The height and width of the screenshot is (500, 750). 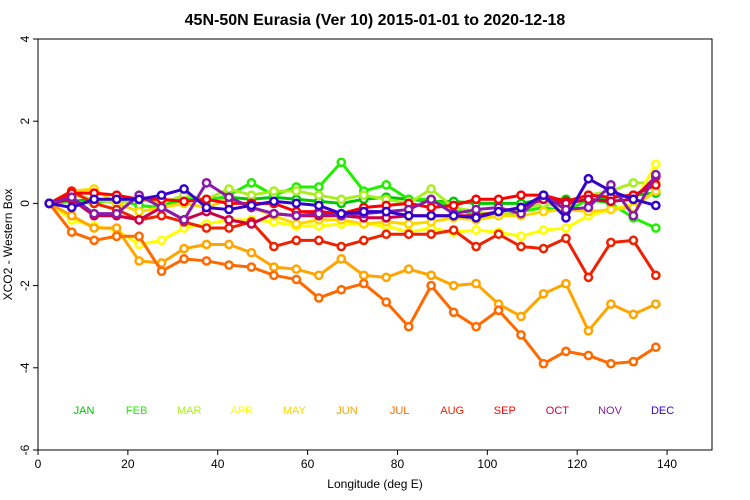 I want to click on series-line-nov, so click(x=353, y=197).